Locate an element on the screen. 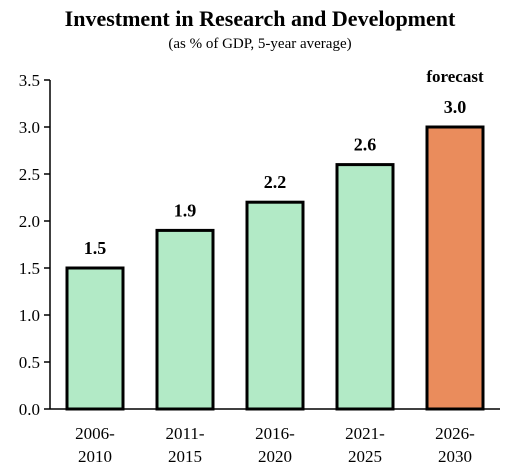 The height and width of the screenshot is (472, 520). bar-forecast is located at coordinates (455, 268).